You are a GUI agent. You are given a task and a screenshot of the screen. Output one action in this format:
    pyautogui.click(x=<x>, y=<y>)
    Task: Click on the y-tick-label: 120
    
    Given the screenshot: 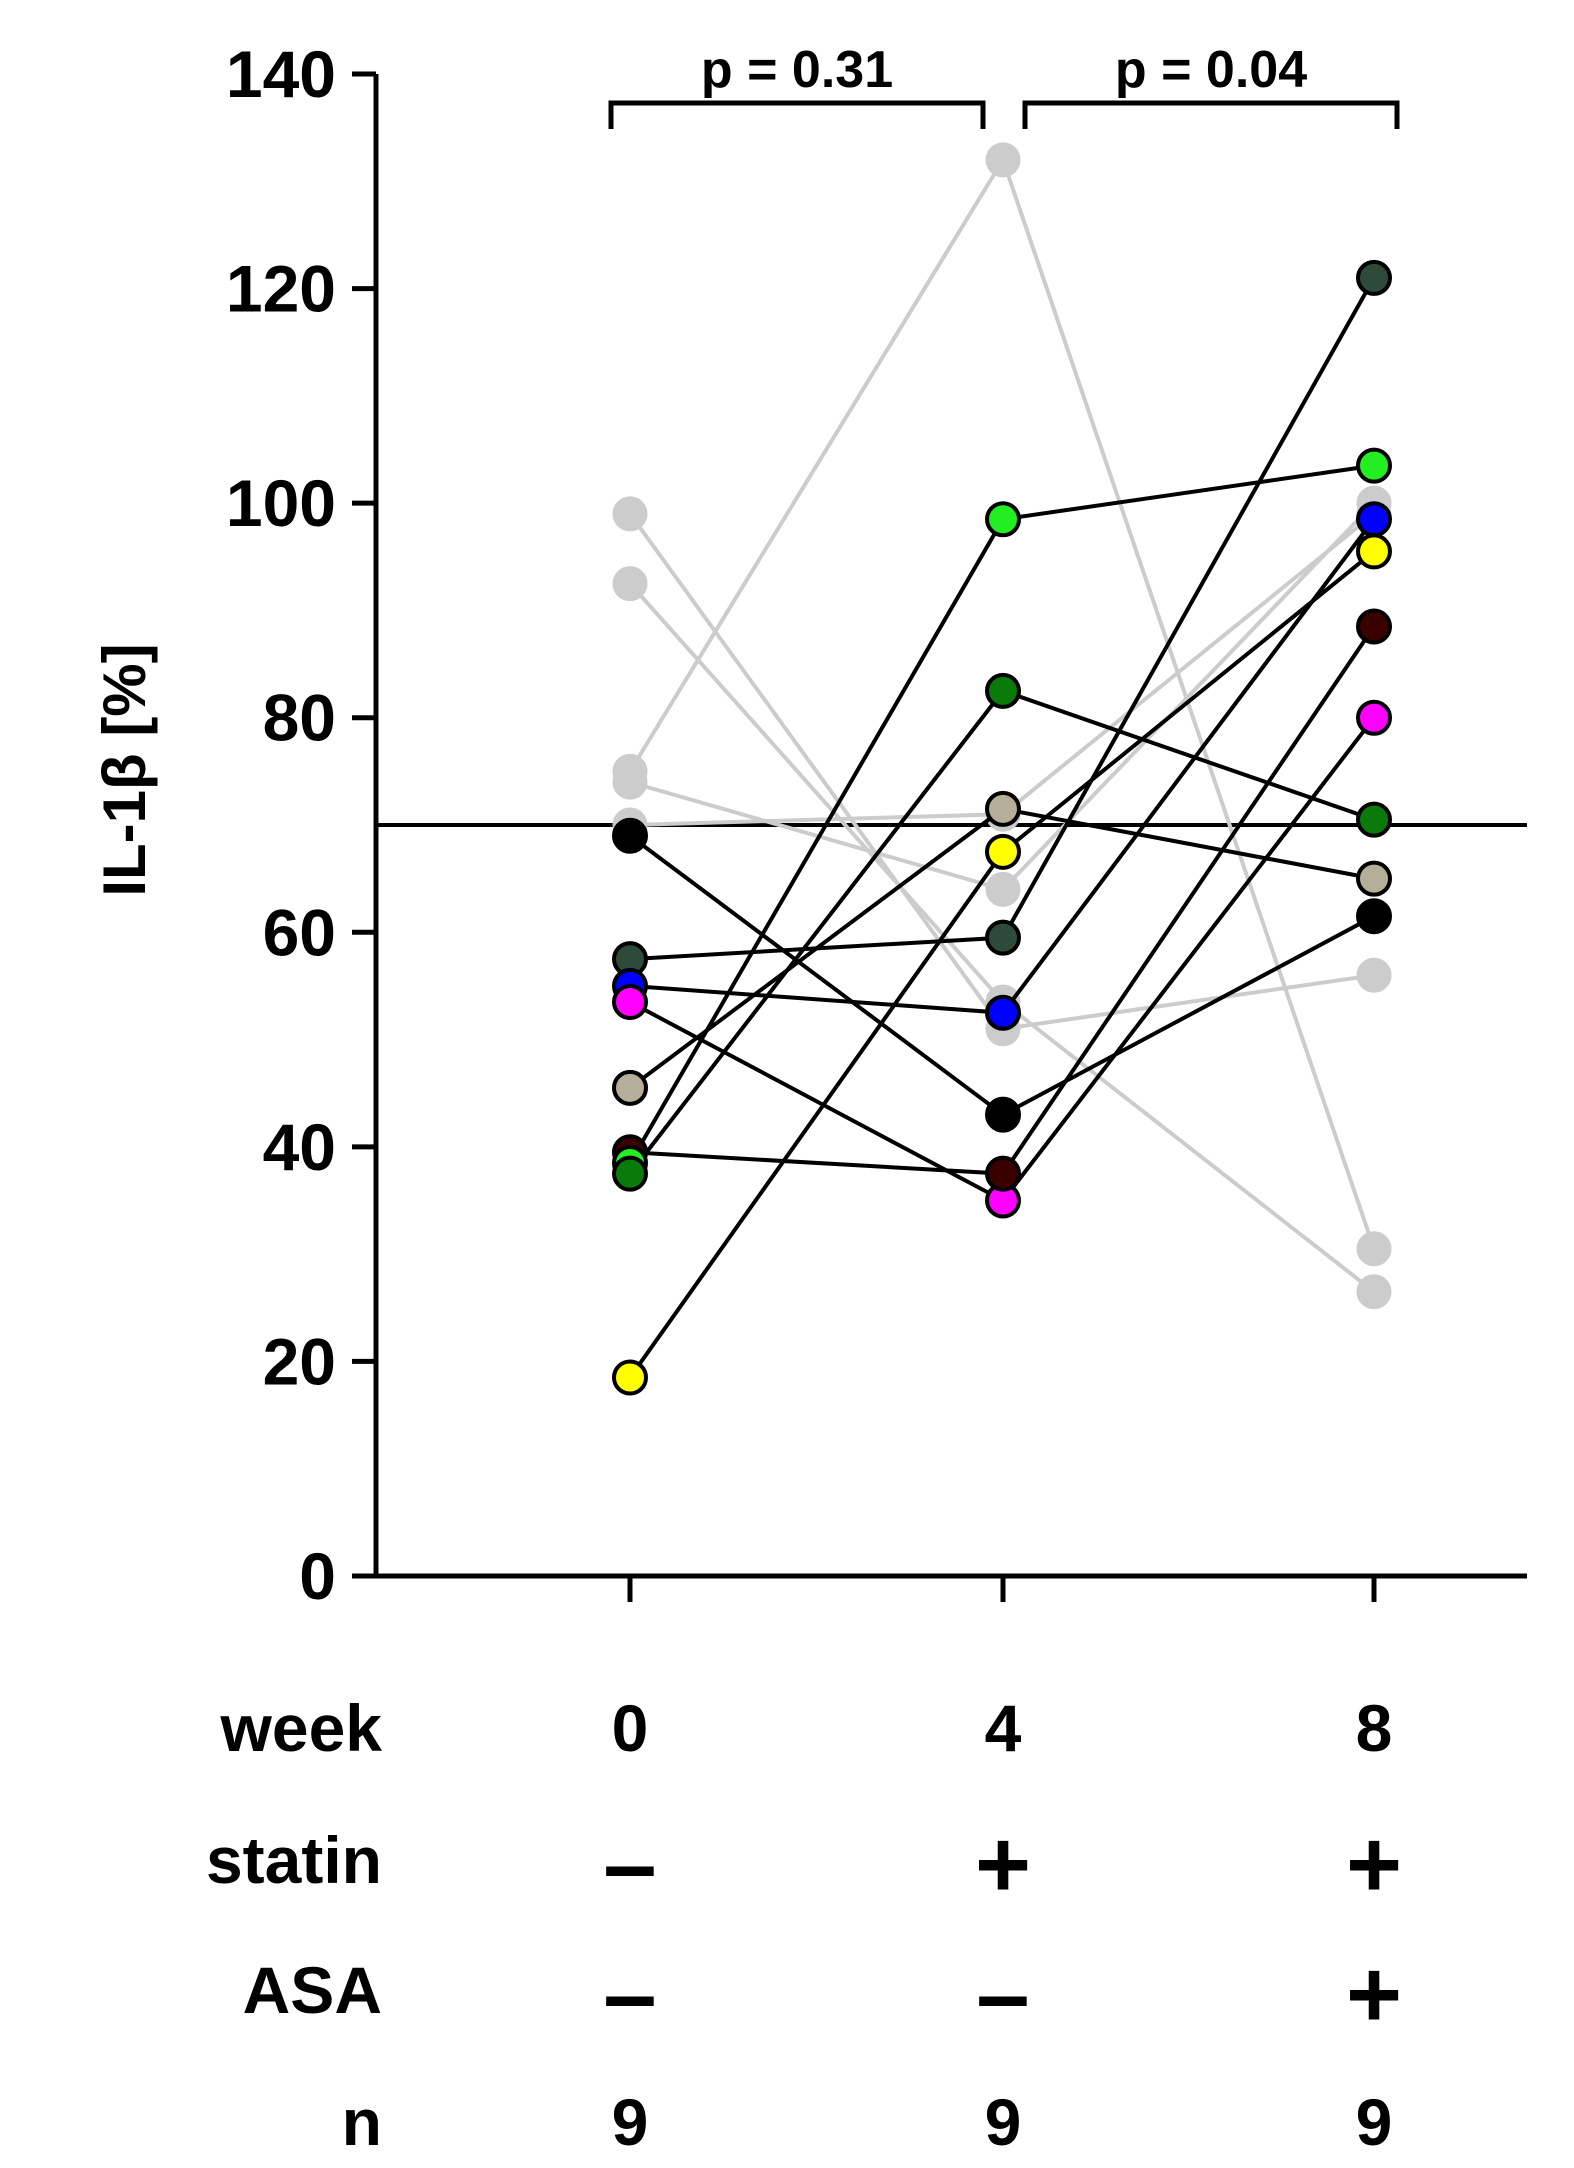 What is the action you would take?
    pyautogui.click(x=281, y=289)
    